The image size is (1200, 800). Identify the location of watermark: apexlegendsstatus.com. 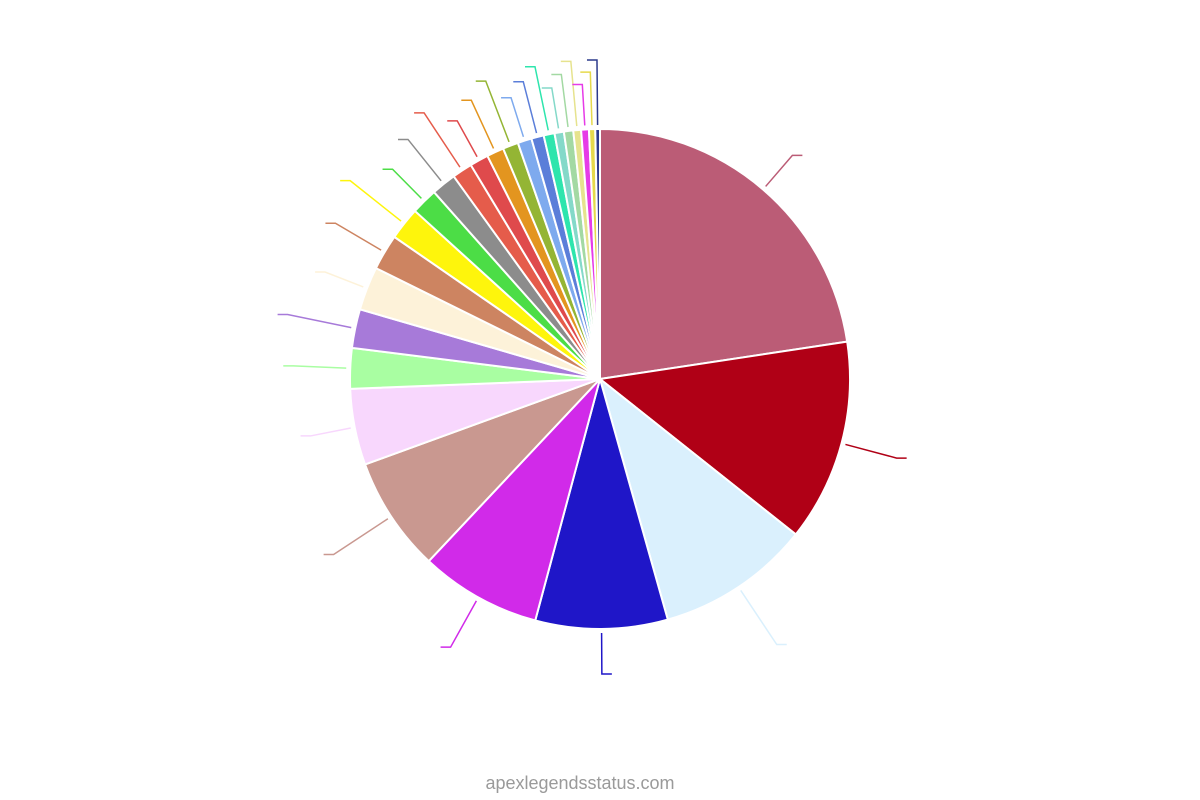
(579, 783).